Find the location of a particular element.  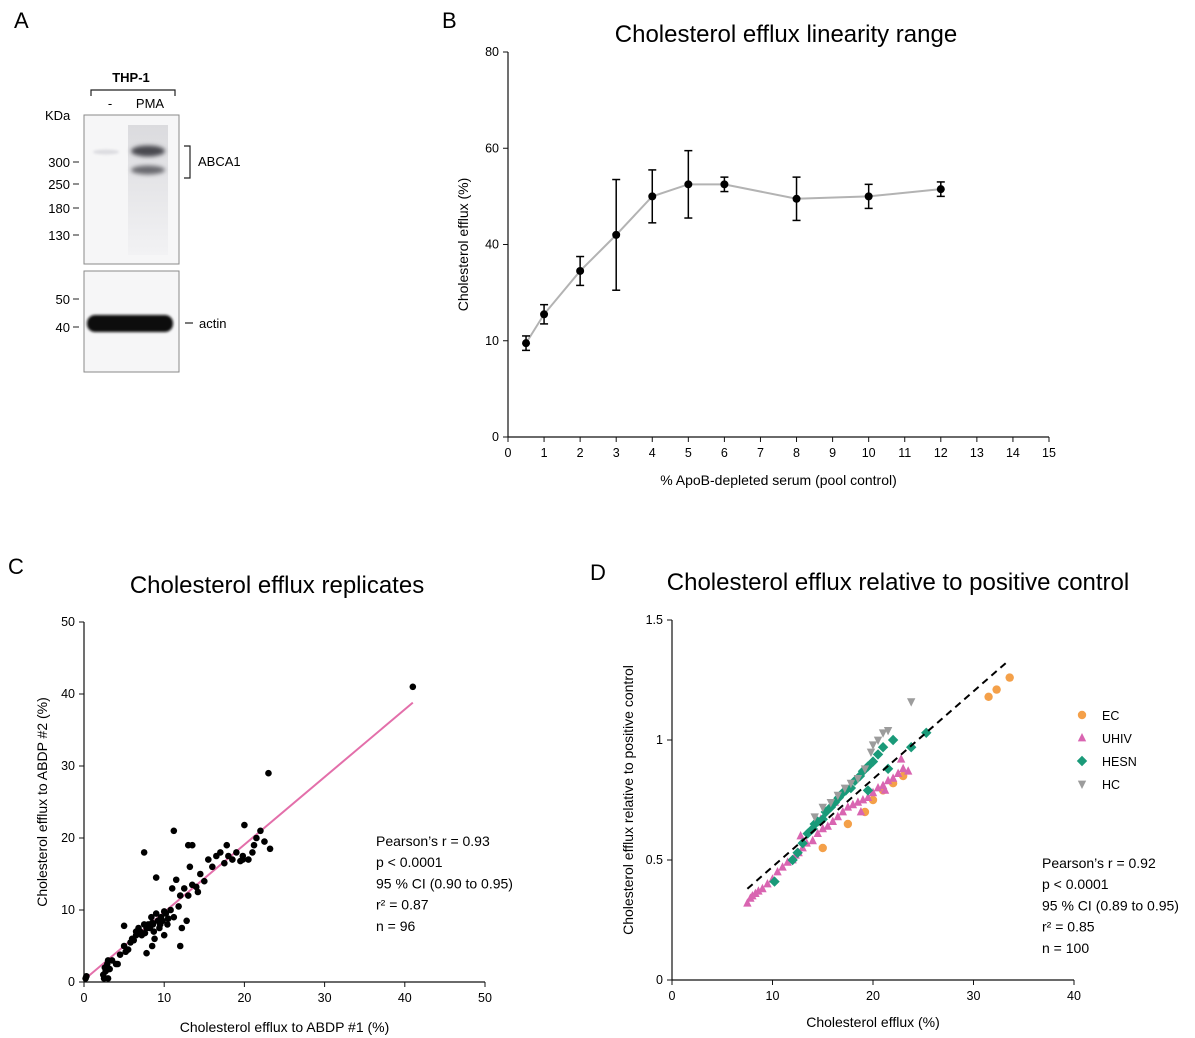

panel-b-letter: B is located at coordinates (449, 20).